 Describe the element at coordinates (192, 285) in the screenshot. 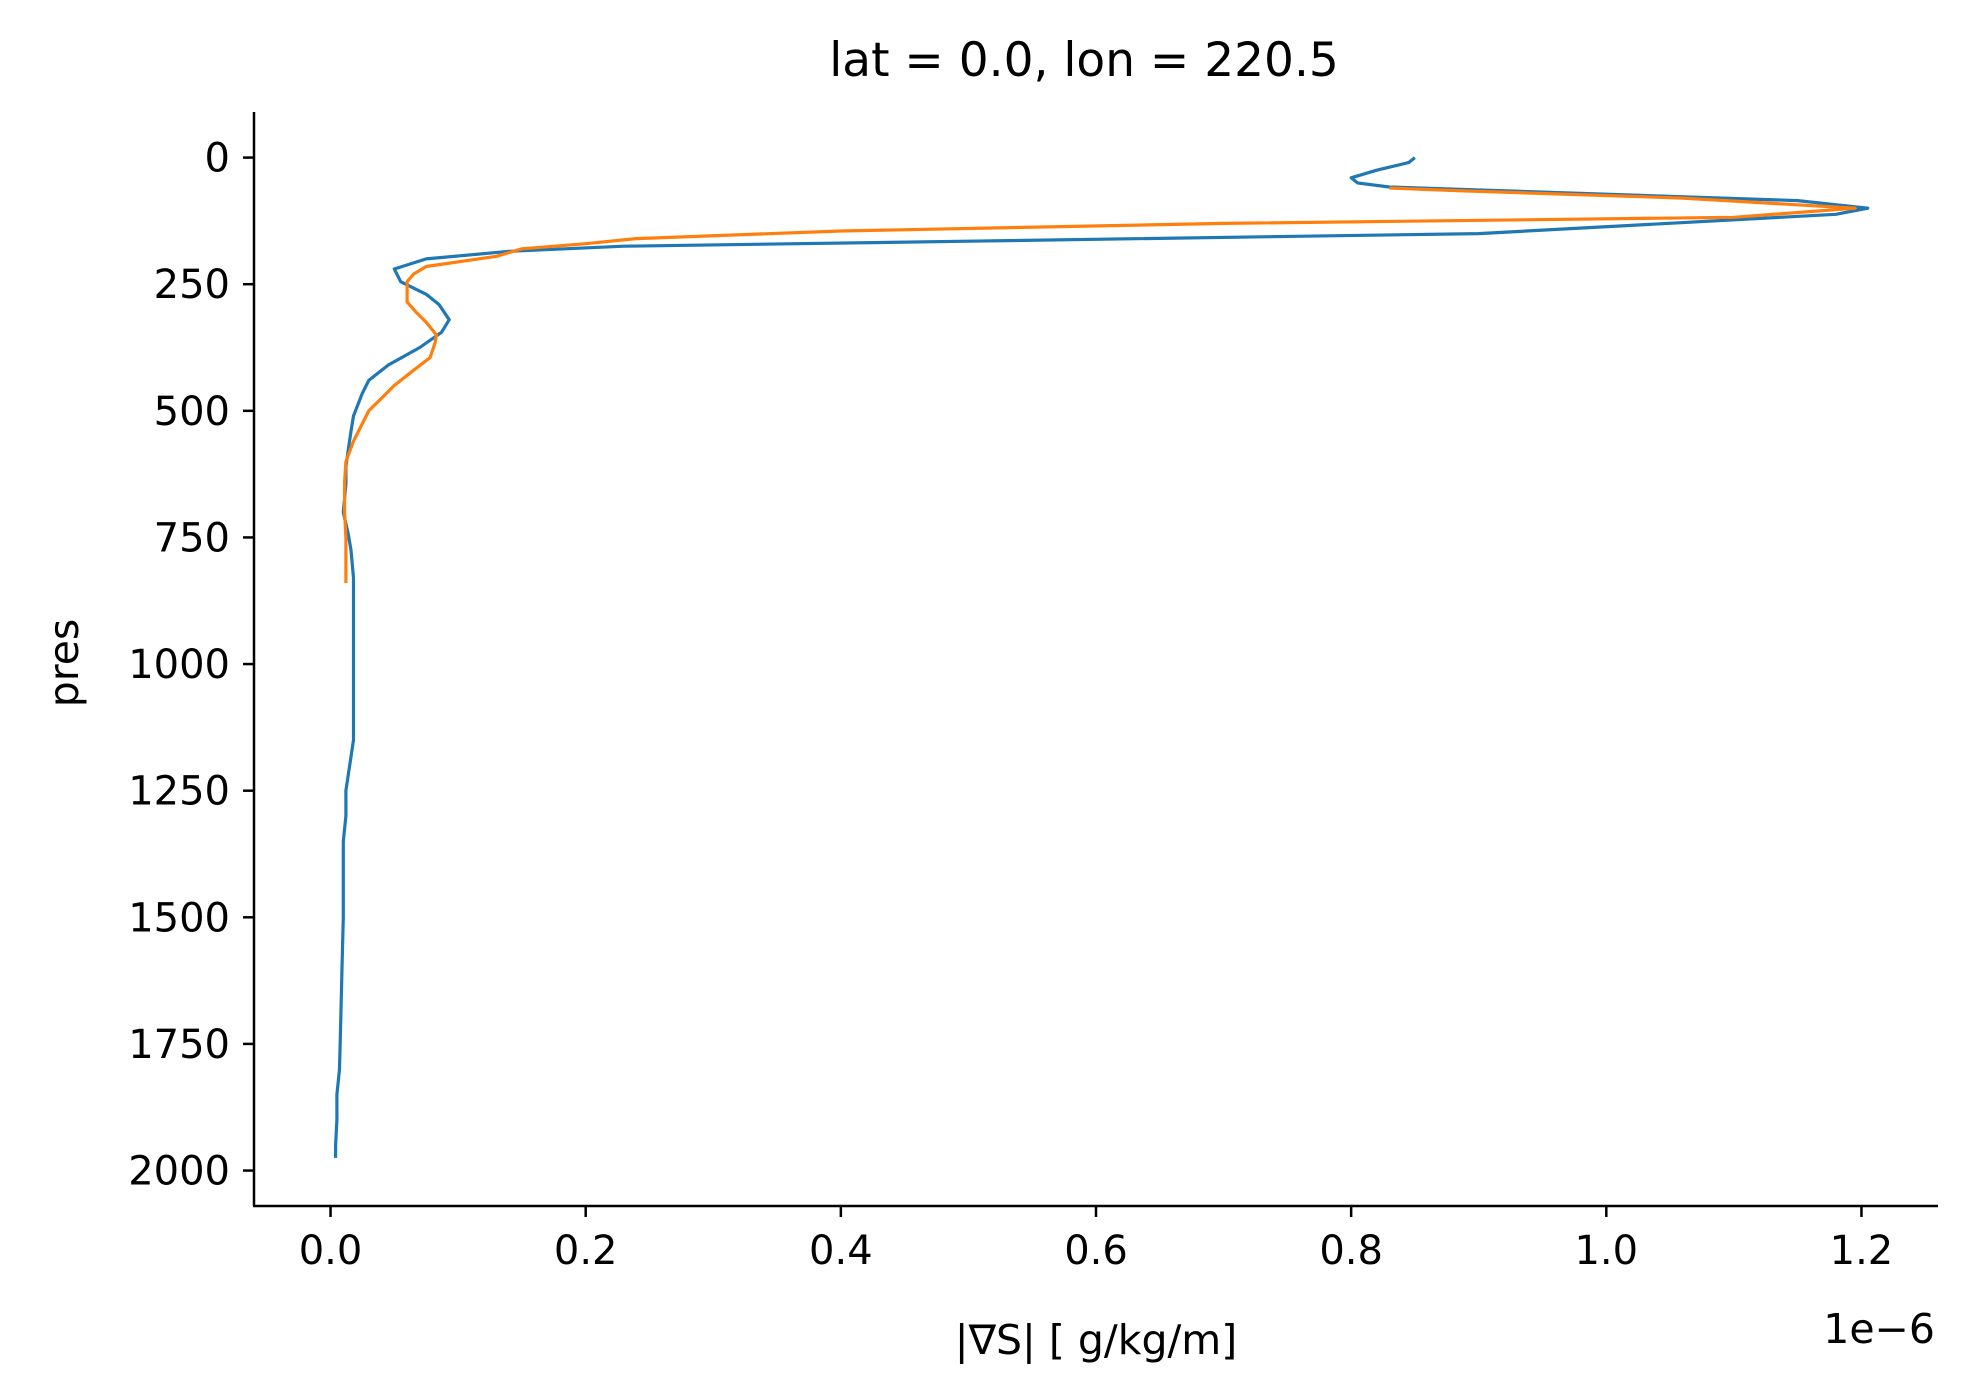

I see `y-tick-label: 250` at that location.